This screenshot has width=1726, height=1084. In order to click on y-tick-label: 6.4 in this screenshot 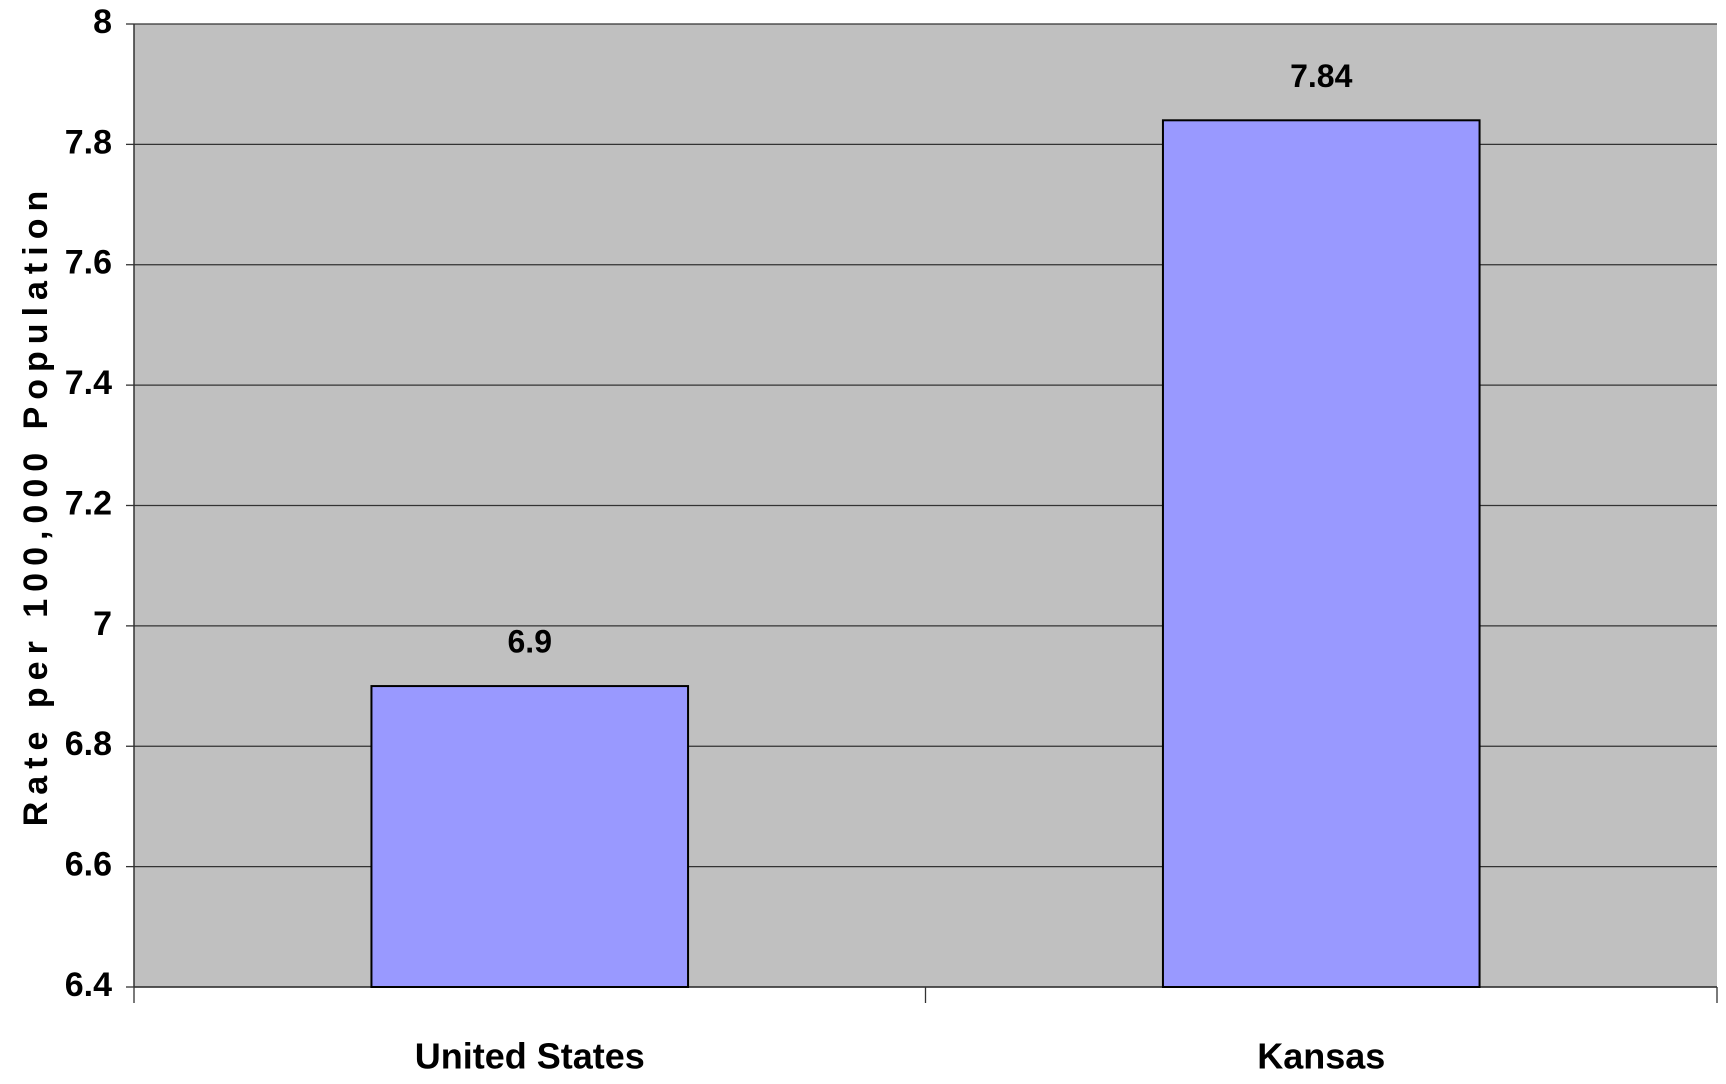, I will do `click(88, 985)`.